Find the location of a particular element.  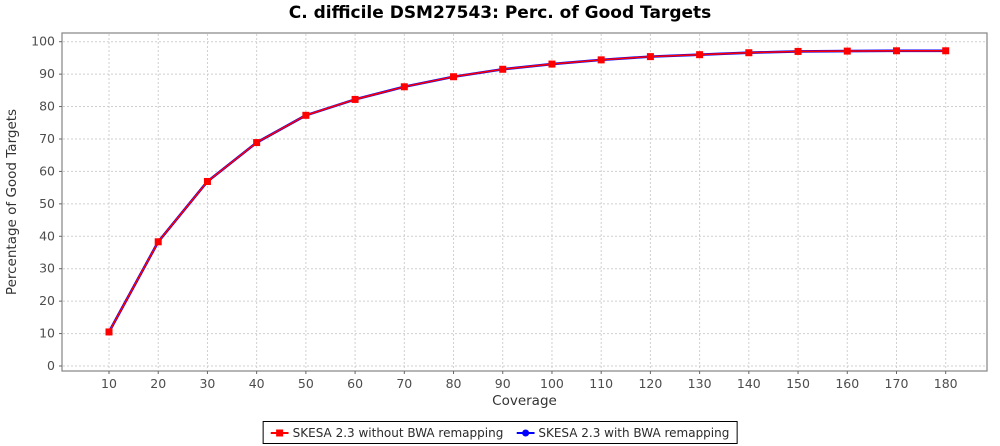

x-tick-label: 70 is located at coordinates (404, 383).